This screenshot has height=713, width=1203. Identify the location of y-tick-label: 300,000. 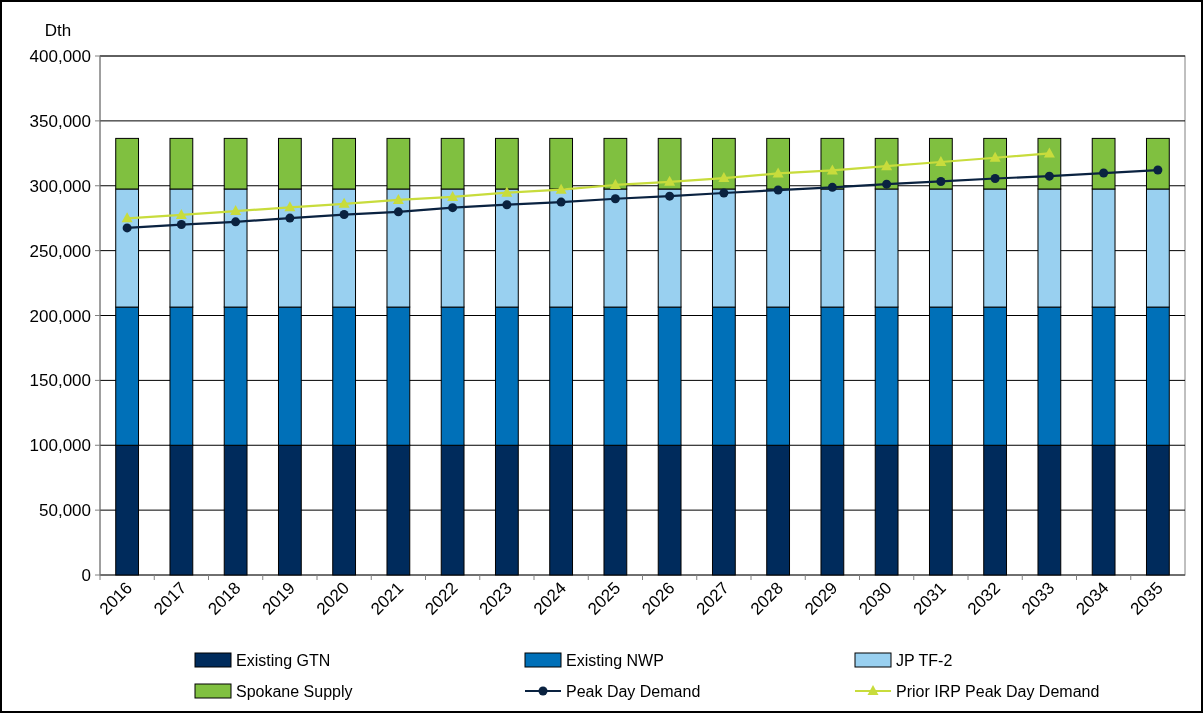
(60, 186).